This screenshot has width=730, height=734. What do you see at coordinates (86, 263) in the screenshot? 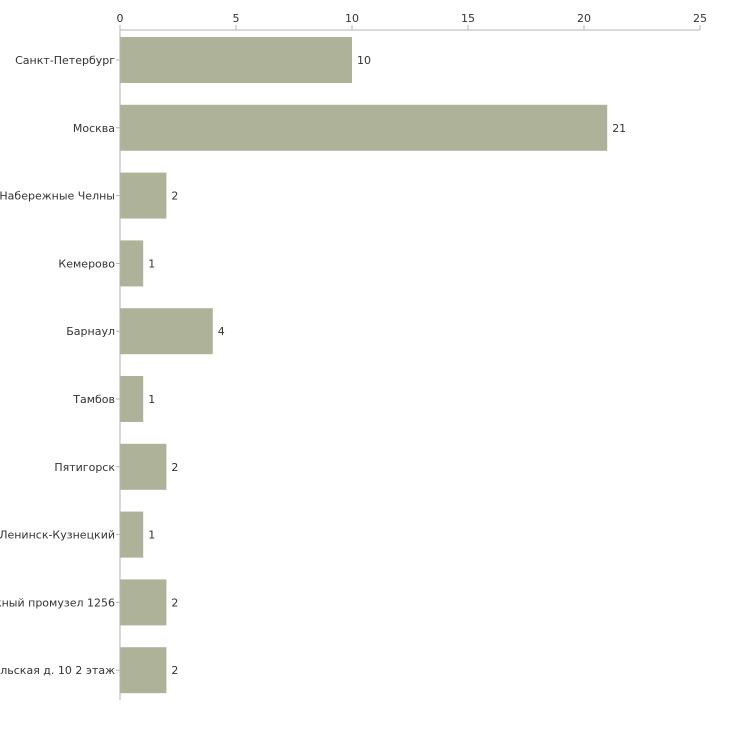
I see `category-label: Кемерово` at bounding box center [86, 263].